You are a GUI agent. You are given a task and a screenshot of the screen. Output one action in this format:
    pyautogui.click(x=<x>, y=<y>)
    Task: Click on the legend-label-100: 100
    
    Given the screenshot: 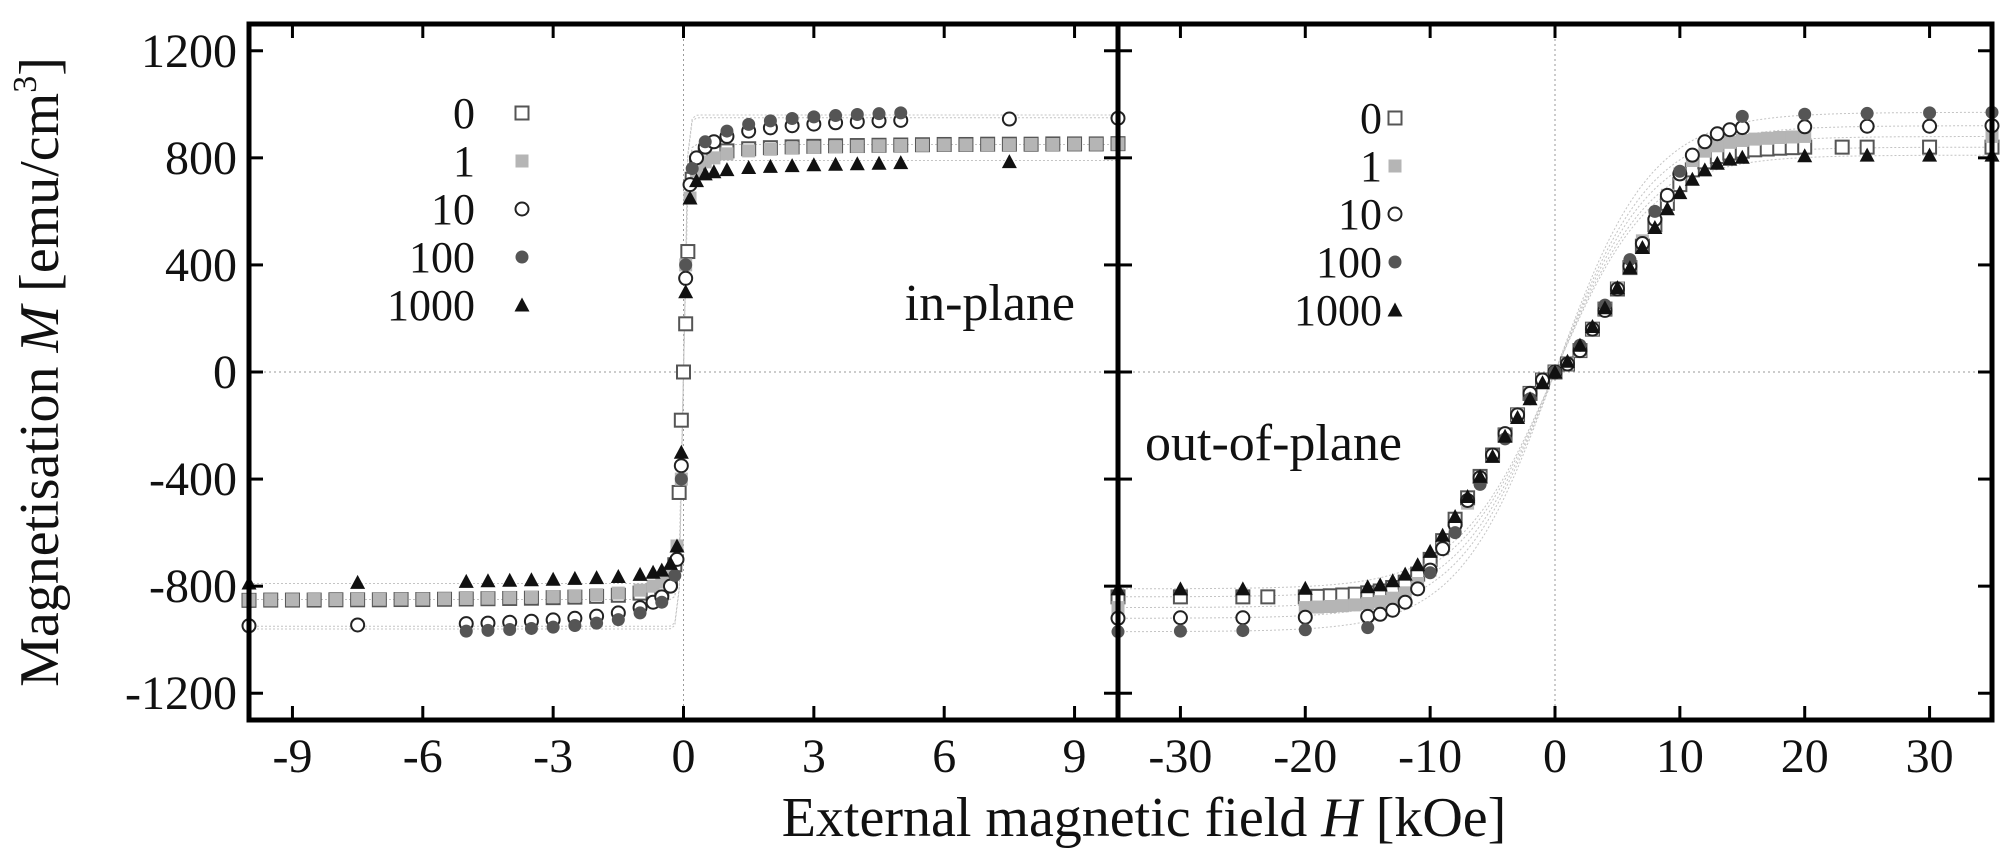 What is the action you would take?
    pyautogui.click(x=442, y=257)
    